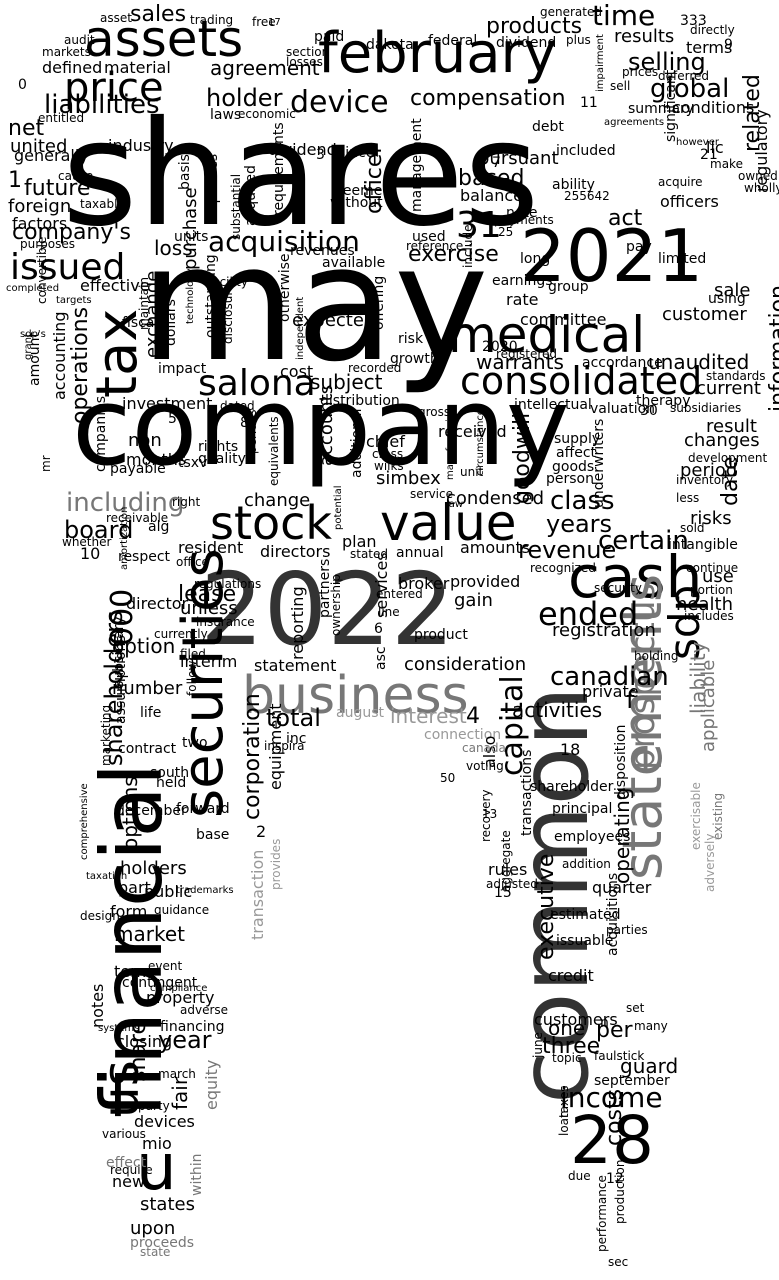  What do you see at coordinates (173, 248) in the screenshot?
I see `word-loss: loss` at bounding box center [173, 248].